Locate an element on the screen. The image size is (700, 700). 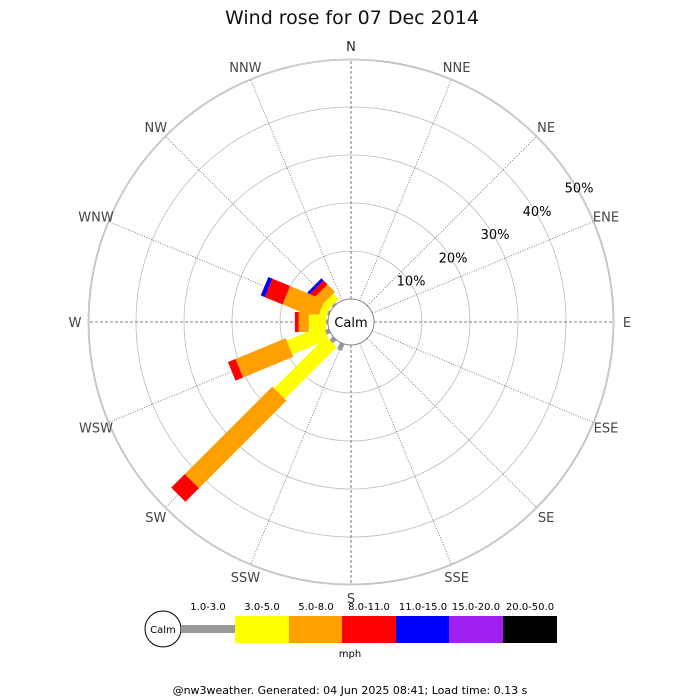
calm-circle is located at coordinates (351, 322).